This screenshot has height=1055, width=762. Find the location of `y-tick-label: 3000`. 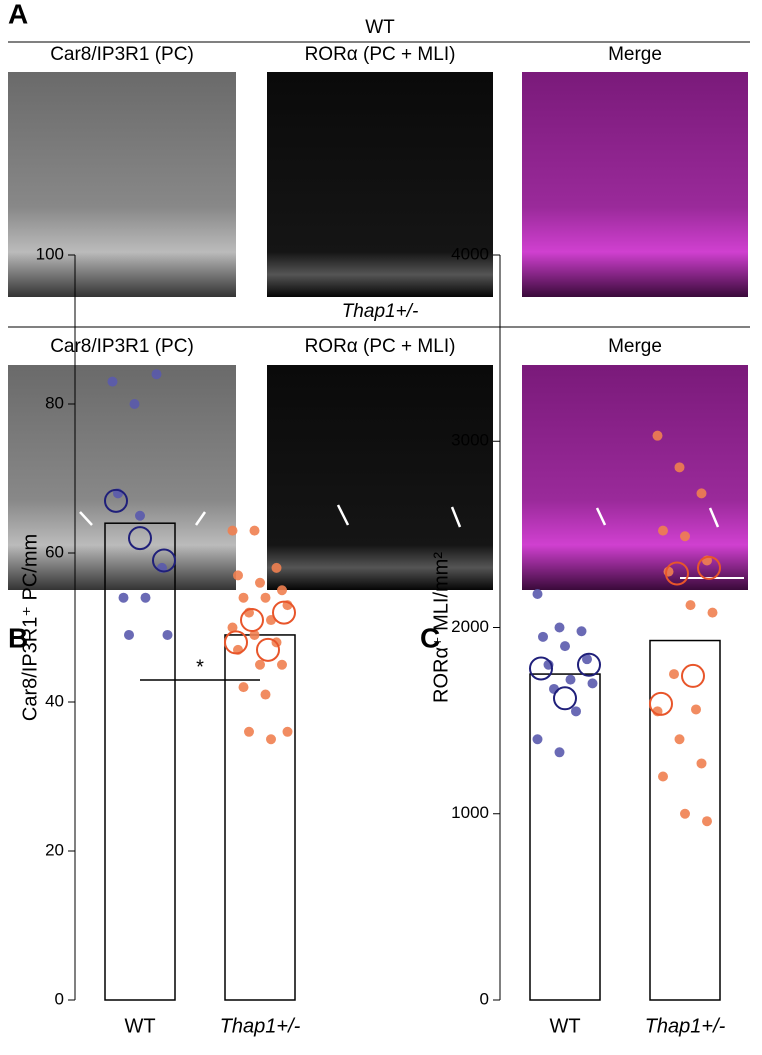

y-tick-label: 3000 is located at coordinates (470, 440).